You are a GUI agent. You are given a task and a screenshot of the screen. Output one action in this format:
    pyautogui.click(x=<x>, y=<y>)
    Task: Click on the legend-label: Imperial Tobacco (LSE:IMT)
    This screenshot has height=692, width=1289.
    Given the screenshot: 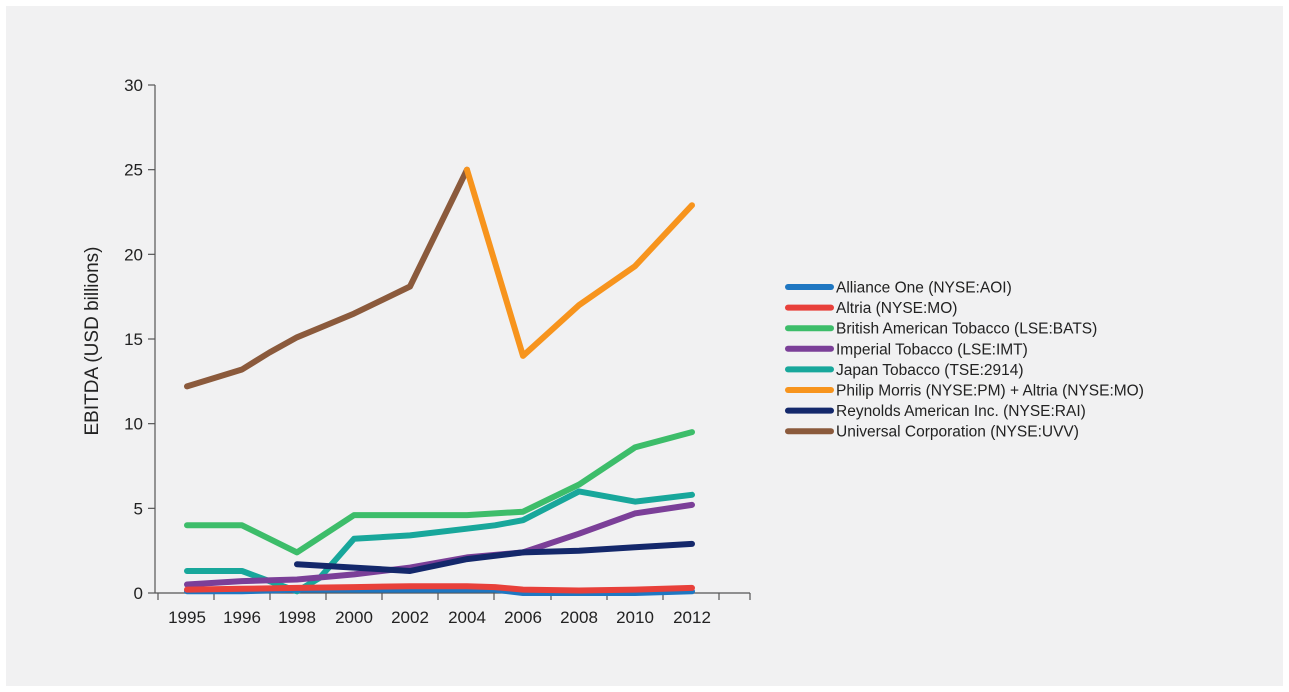 What is the action you would take?
    pyautogui.click(x=932, y=349)
    